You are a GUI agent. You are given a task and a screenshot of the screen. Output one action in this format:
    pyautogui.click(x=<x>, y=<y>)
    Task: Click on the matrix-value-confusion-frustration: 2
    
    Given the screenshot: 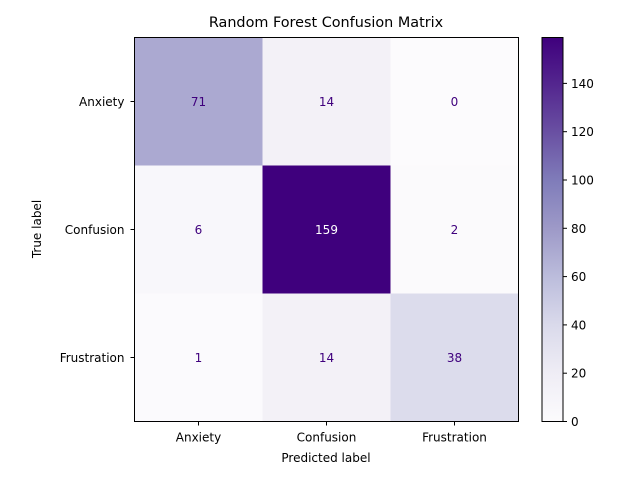 What is the action you would take?
    pyautogui.click(x=455, y=230)
    